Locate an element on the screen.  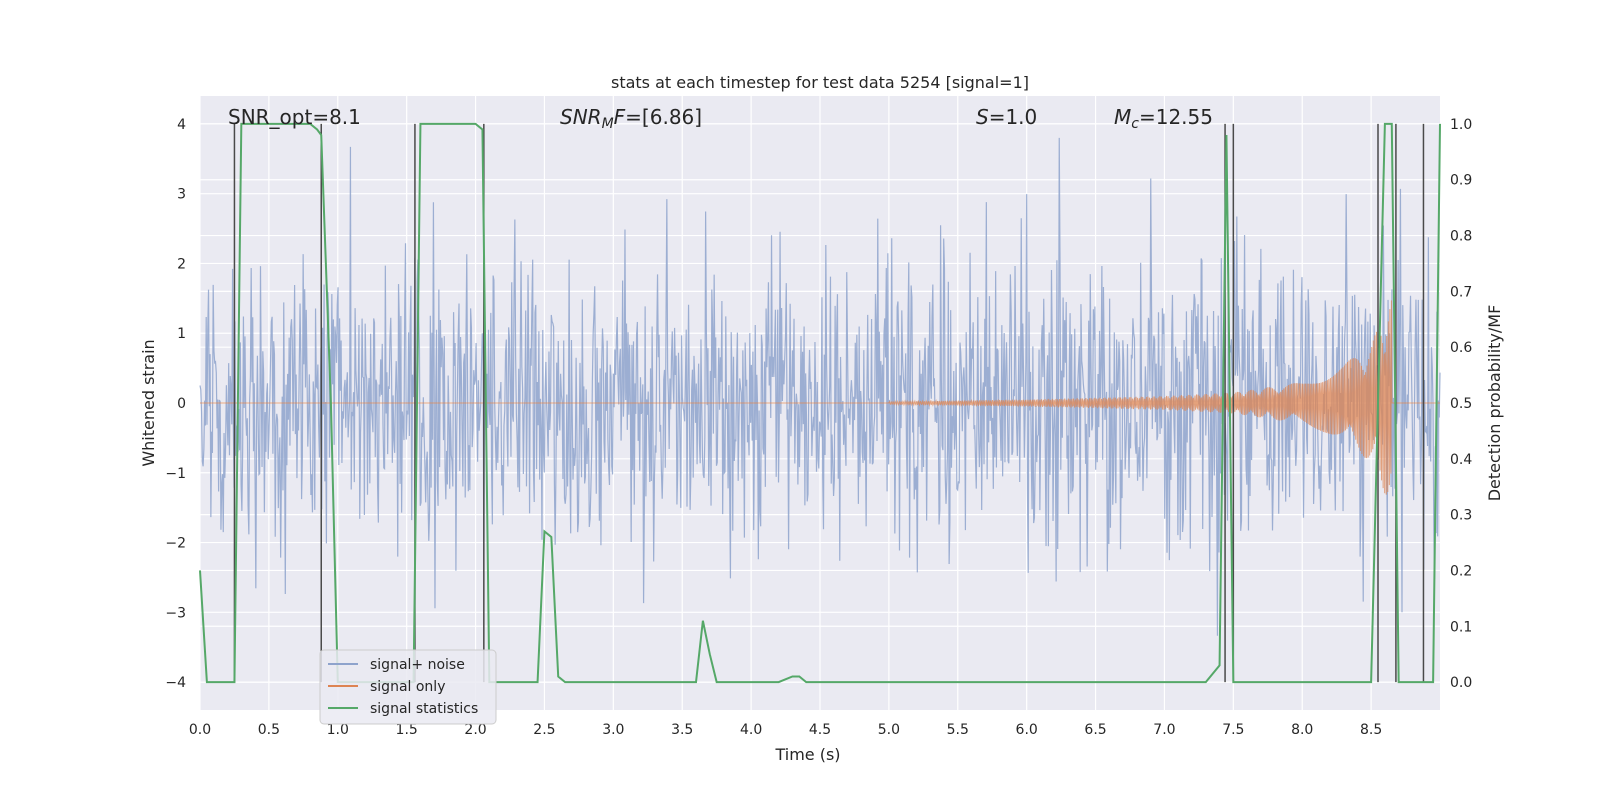
left-axis-ticks: −4 −3 −2 −1 0 1 2 3 4 is located at coordinates (175, 404).